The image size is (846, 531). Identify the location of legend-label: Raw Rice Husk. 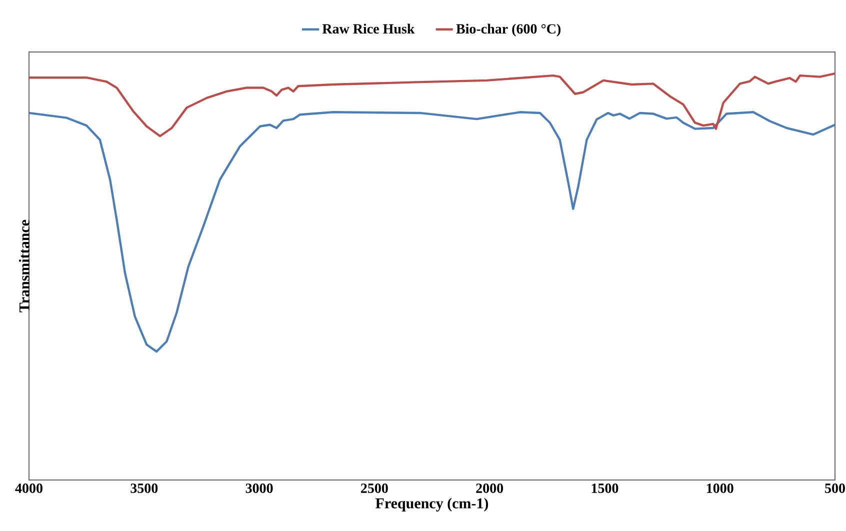
(368, 29).